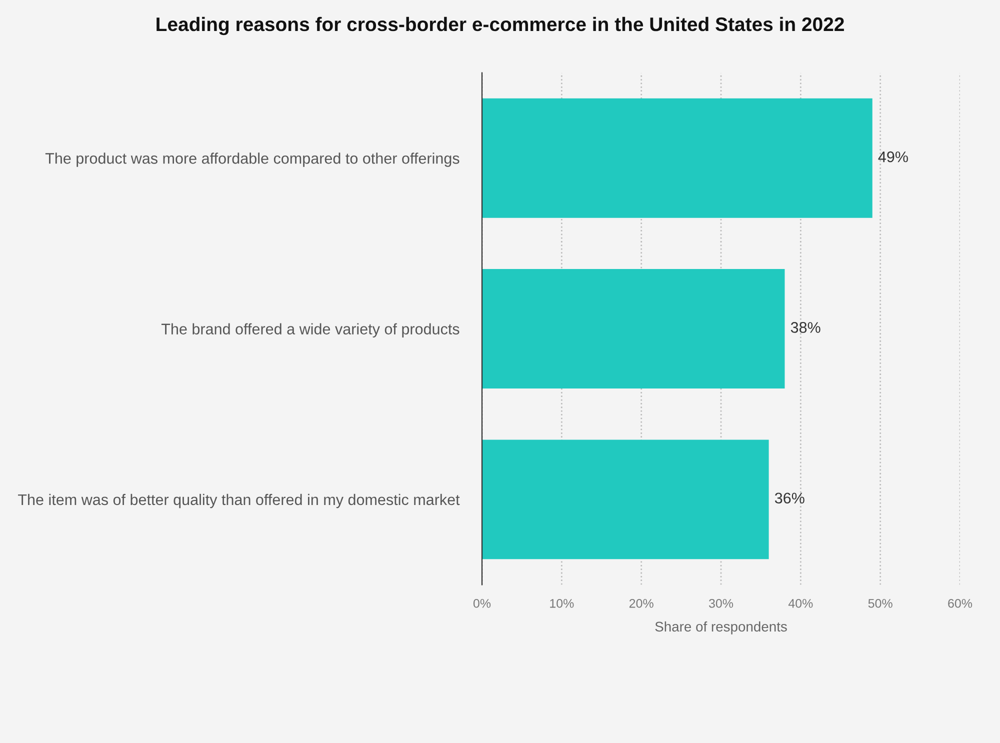  What do you see at coordinates (252, 159) in the screenshot?
I see `y-tick-label: The product was more affordable compared to other offerings` at bounding box center [252, 159].